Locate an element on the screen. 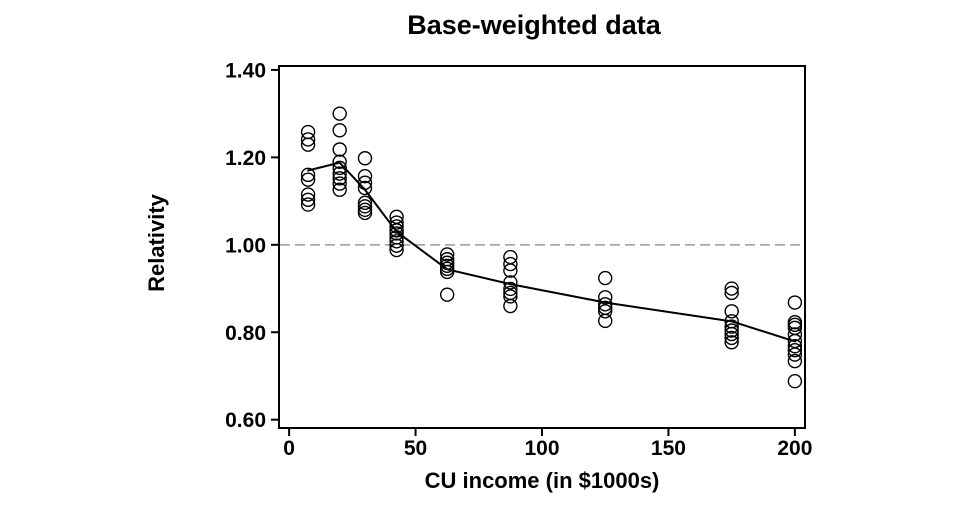  y-tick-label: 0.80 is located at coordinates (245, 333).